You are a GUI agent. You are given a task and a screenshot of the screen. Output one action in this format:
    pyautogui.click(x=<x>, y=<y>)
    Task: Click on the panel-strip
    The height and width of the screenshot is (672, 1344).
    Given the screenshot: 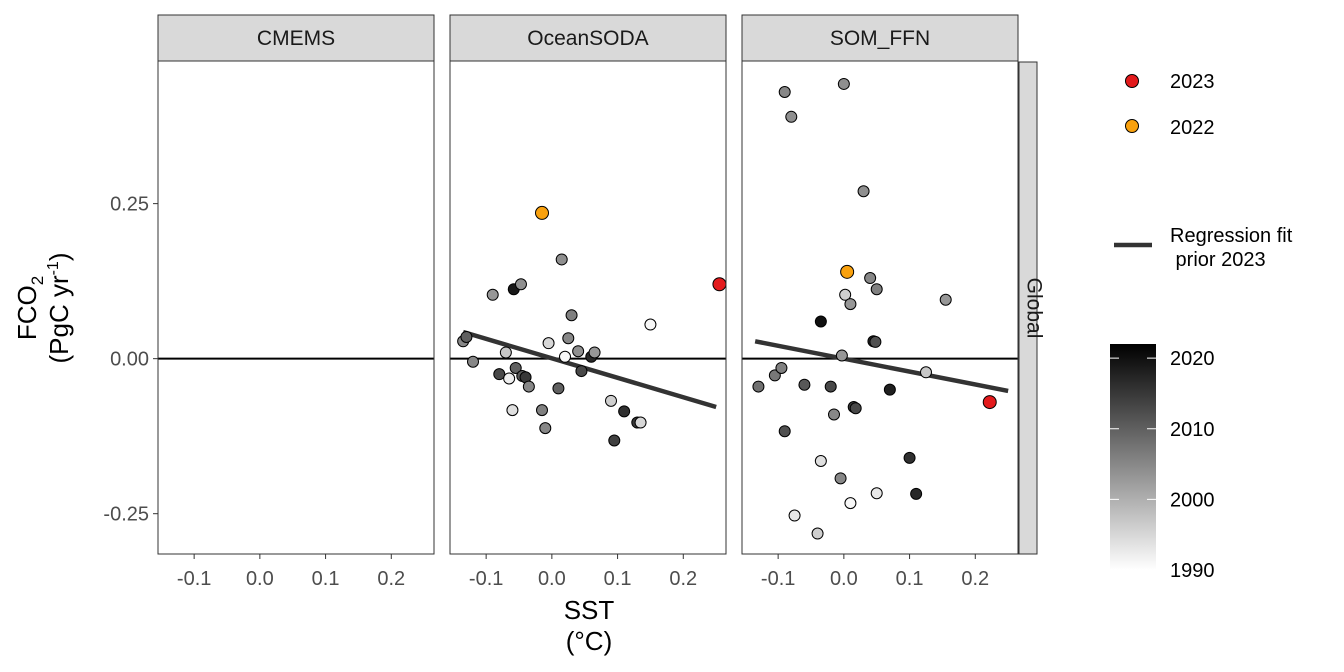 What is the action you would take?
    pyautogui.click(x=588, y=38)
    